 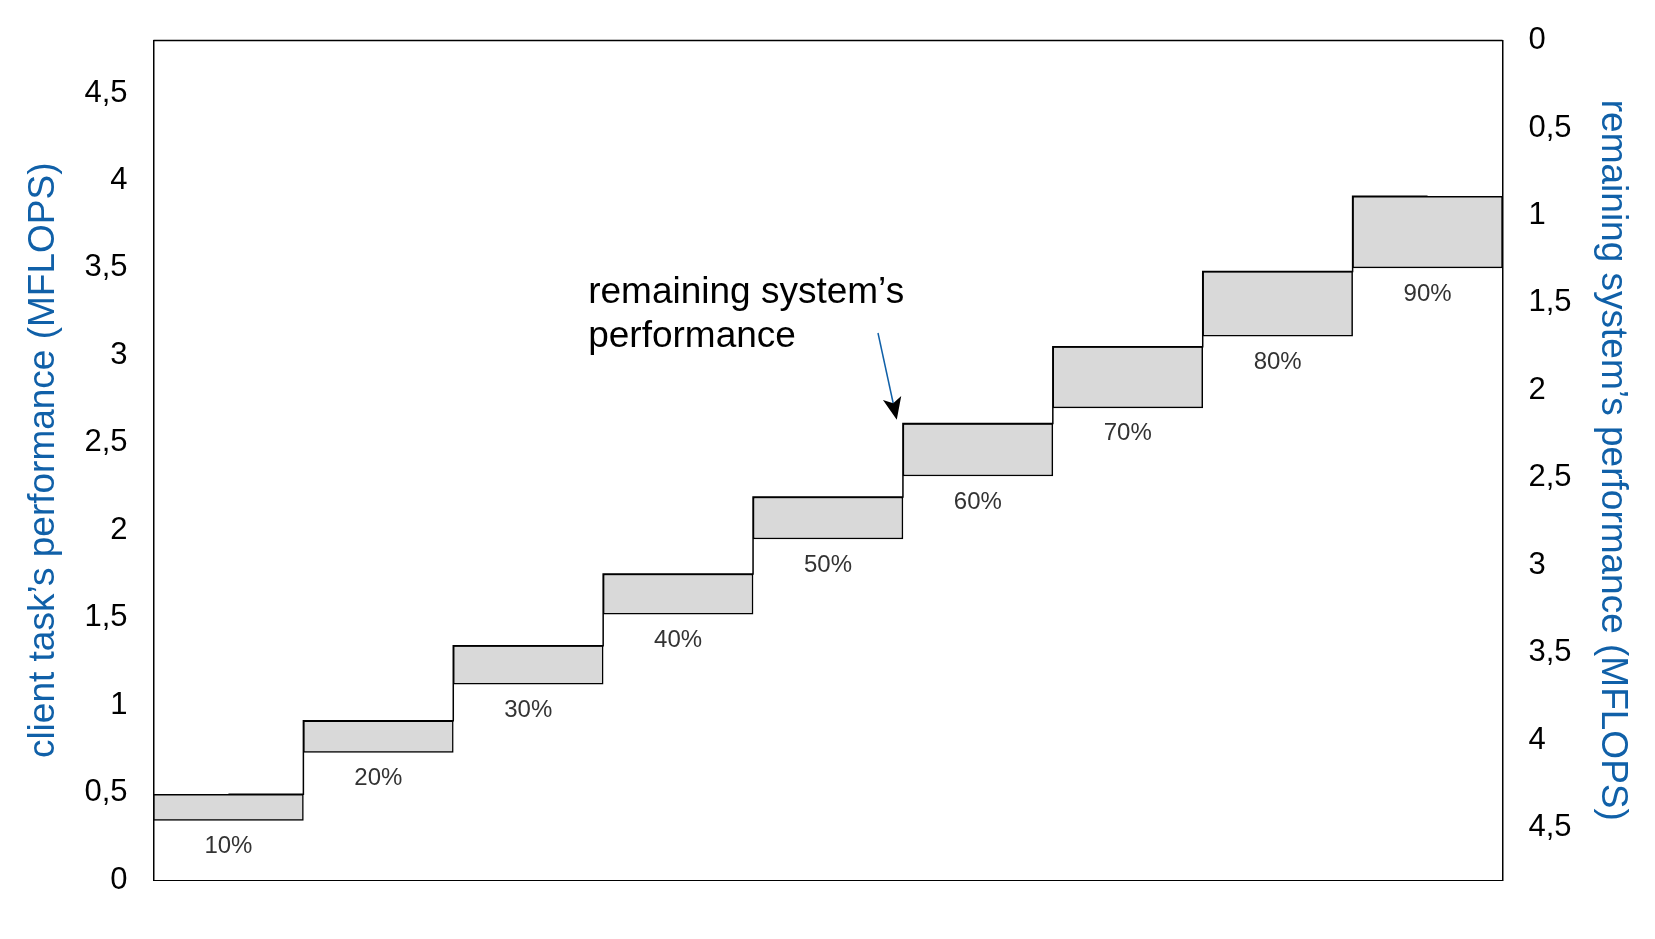 I want to click on annotation: 30%, so click(x=528, y=708).